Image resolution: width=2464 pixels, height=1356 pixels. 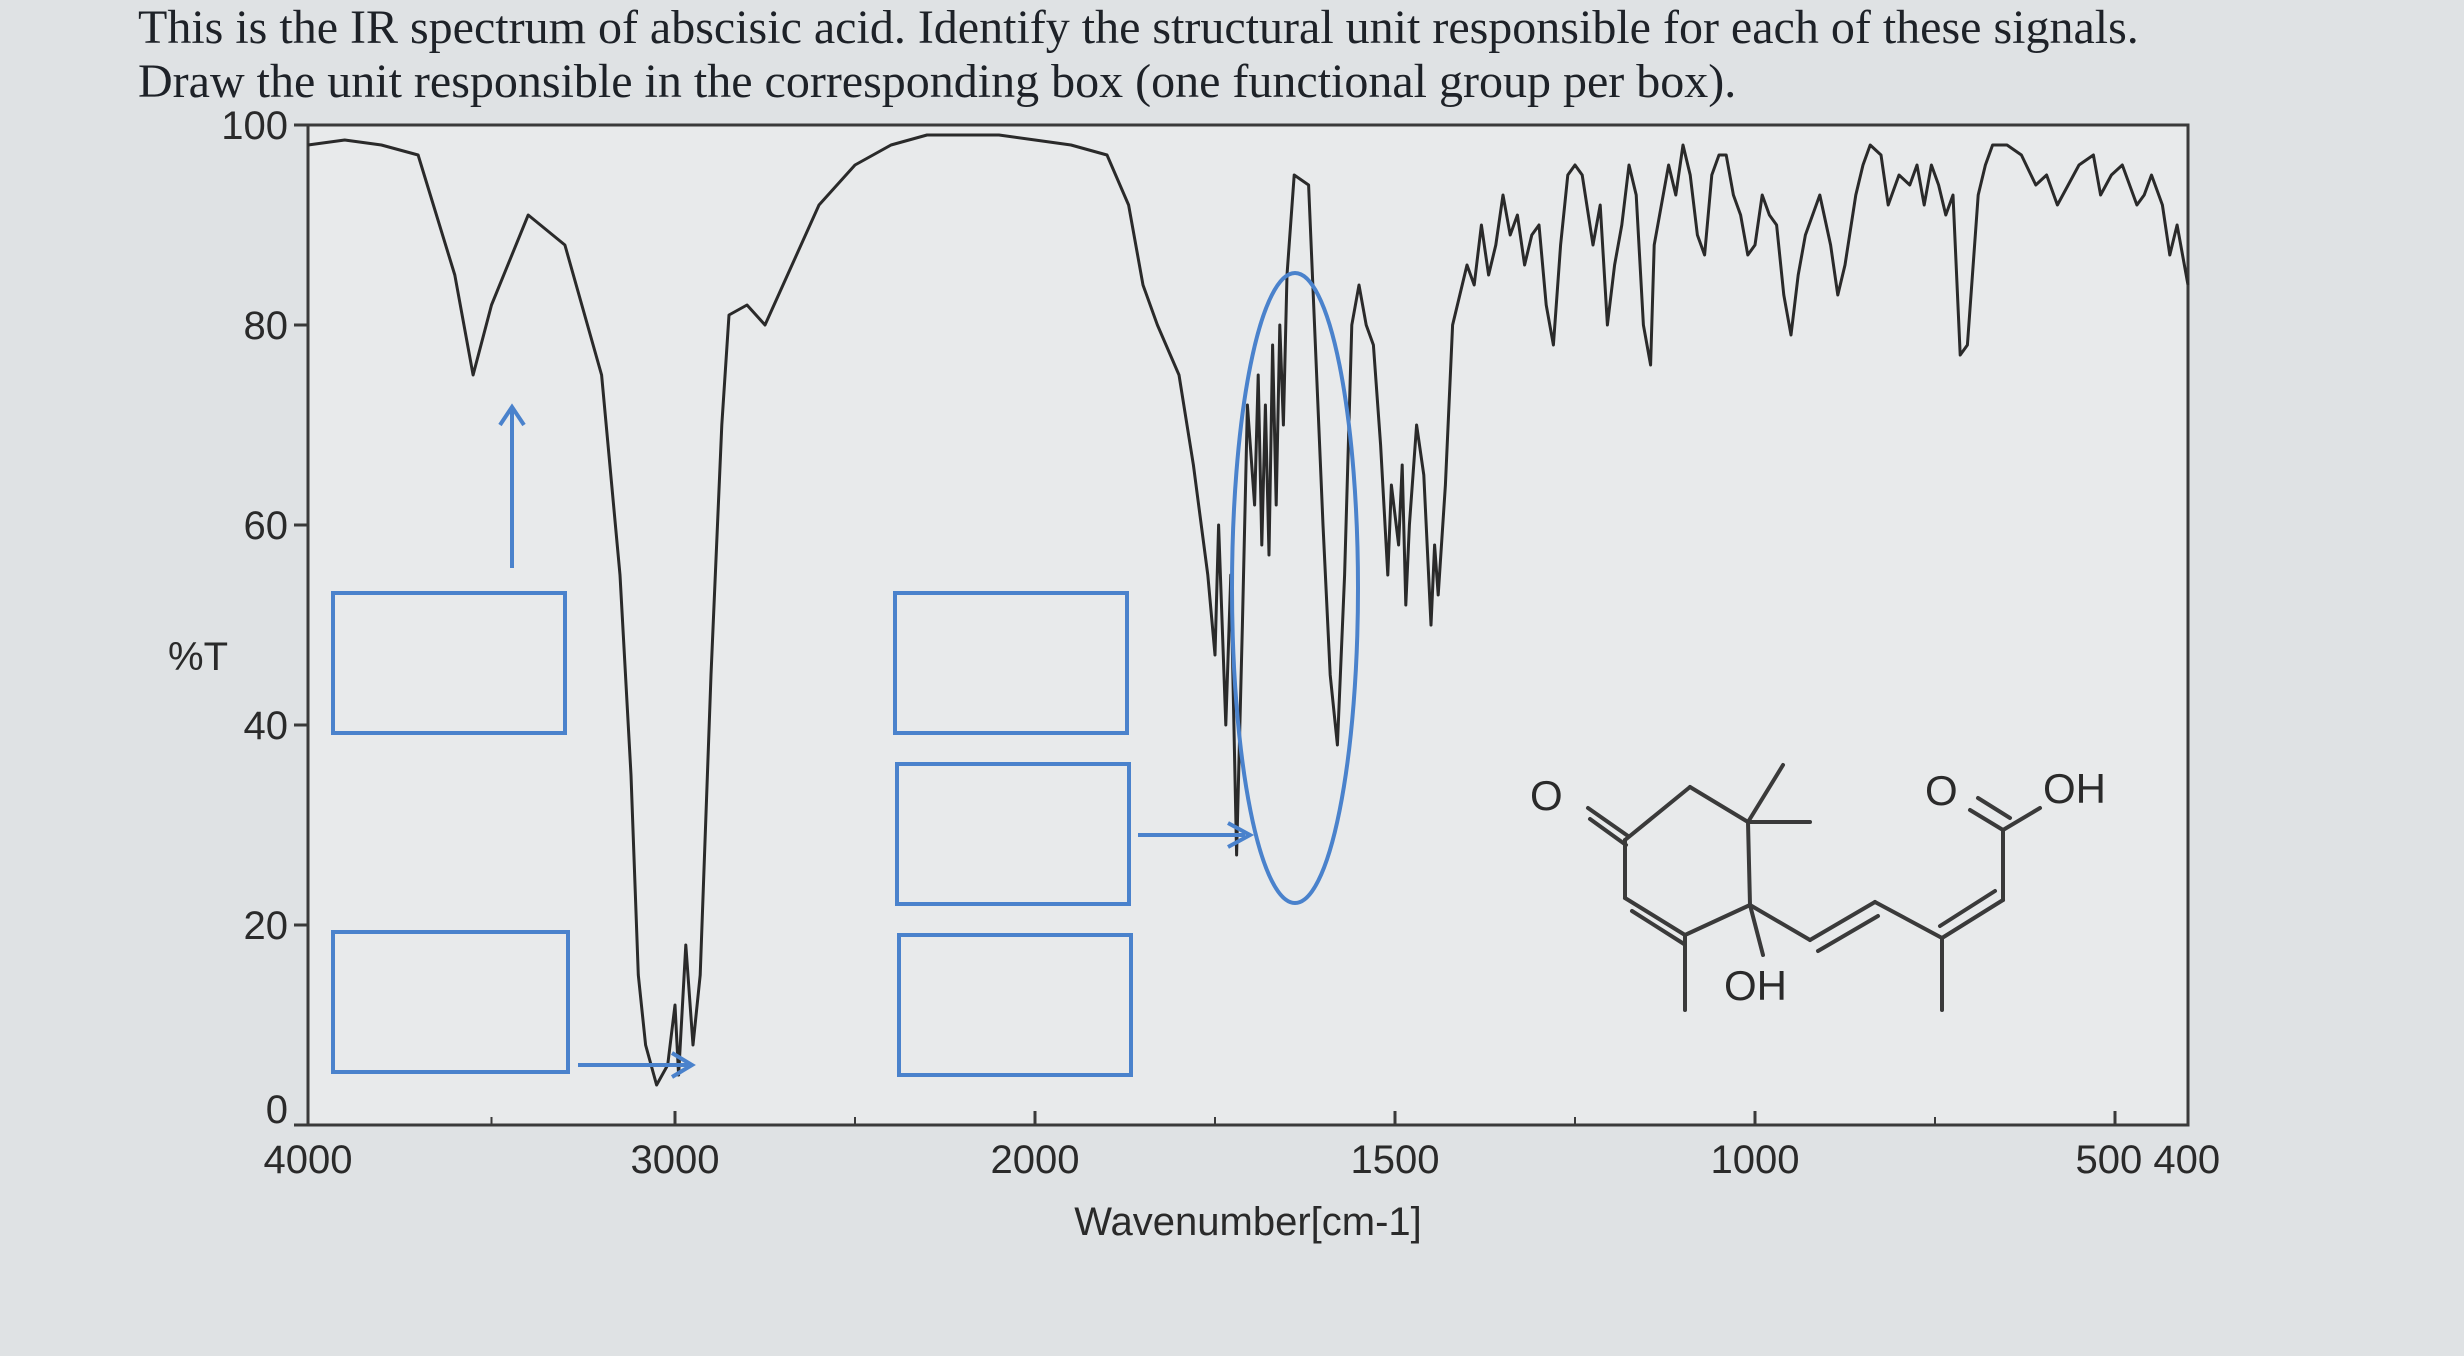 What do you see at coordinates (512, 415) in the screenshot?
I see `arrow-head-oh` at bounding box center [512, 415].